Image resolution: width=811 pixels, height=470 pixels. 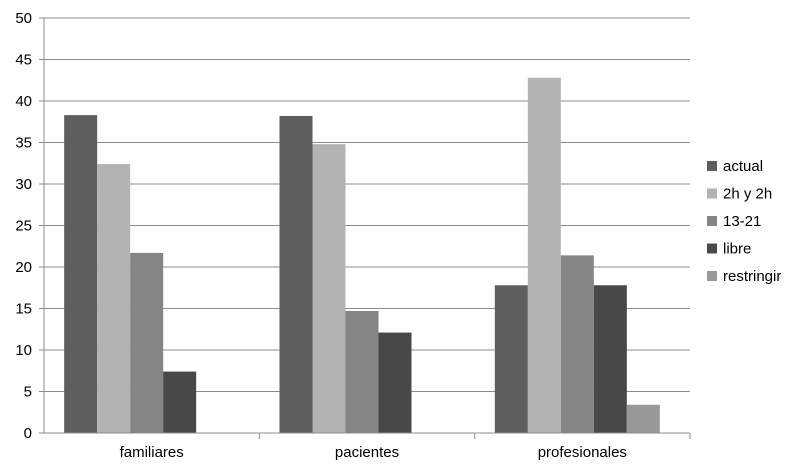 I want to click on bar-2h-y-2h-pacientes, so click(x=329, y=288).